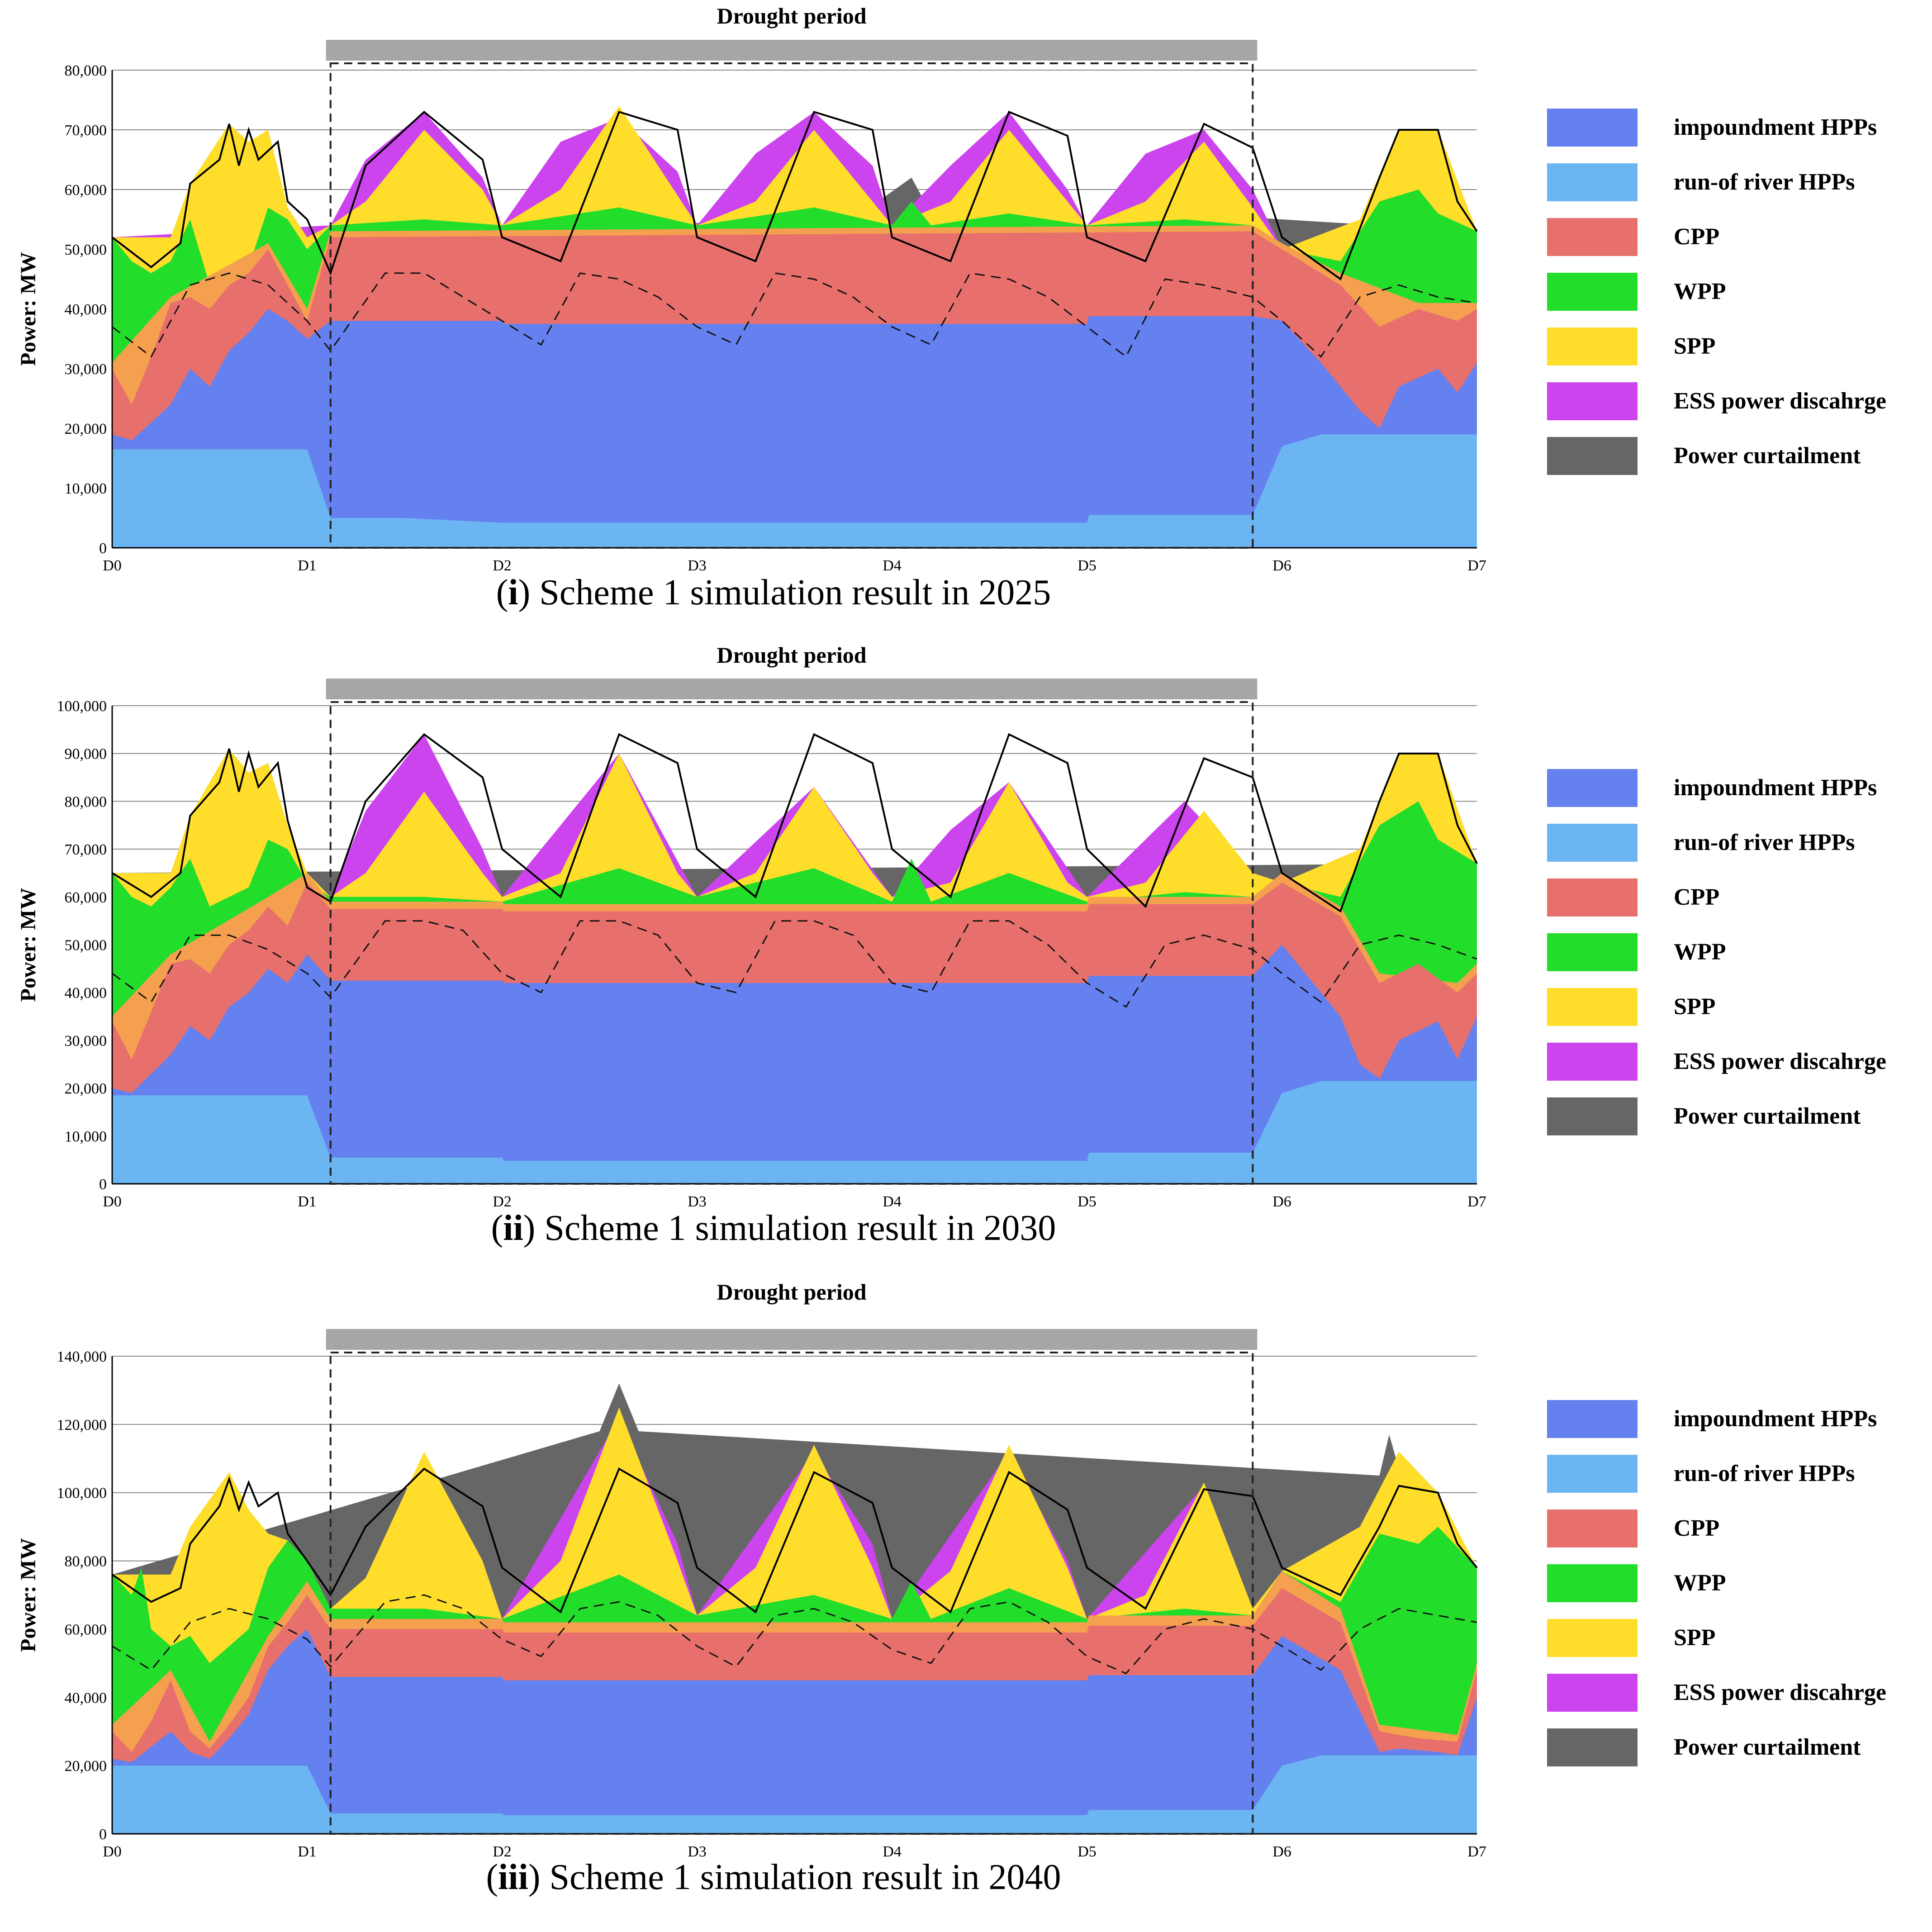  Describe the element at coordinates (86, 1629) in the screenshot. I see `y-tick-label: 60,000` at that location.